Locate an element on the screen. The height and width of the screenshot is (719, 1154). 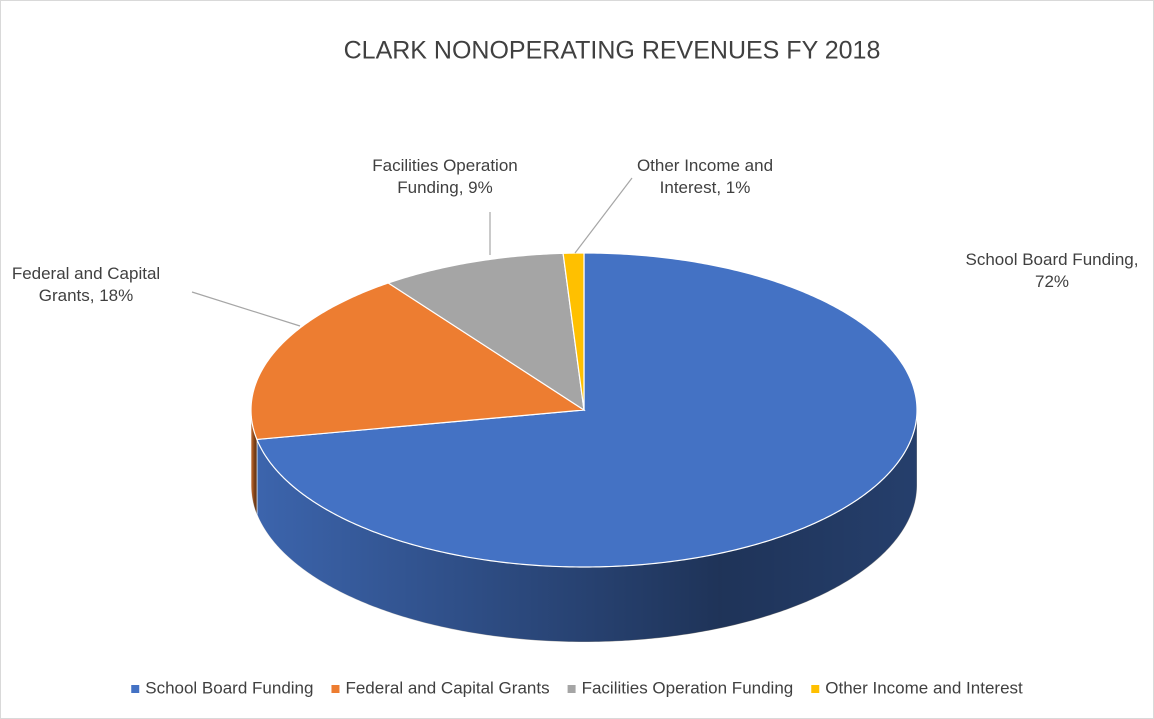
data-label: Federal and Capital Grants, 18% is located at coordinates (86, 284).